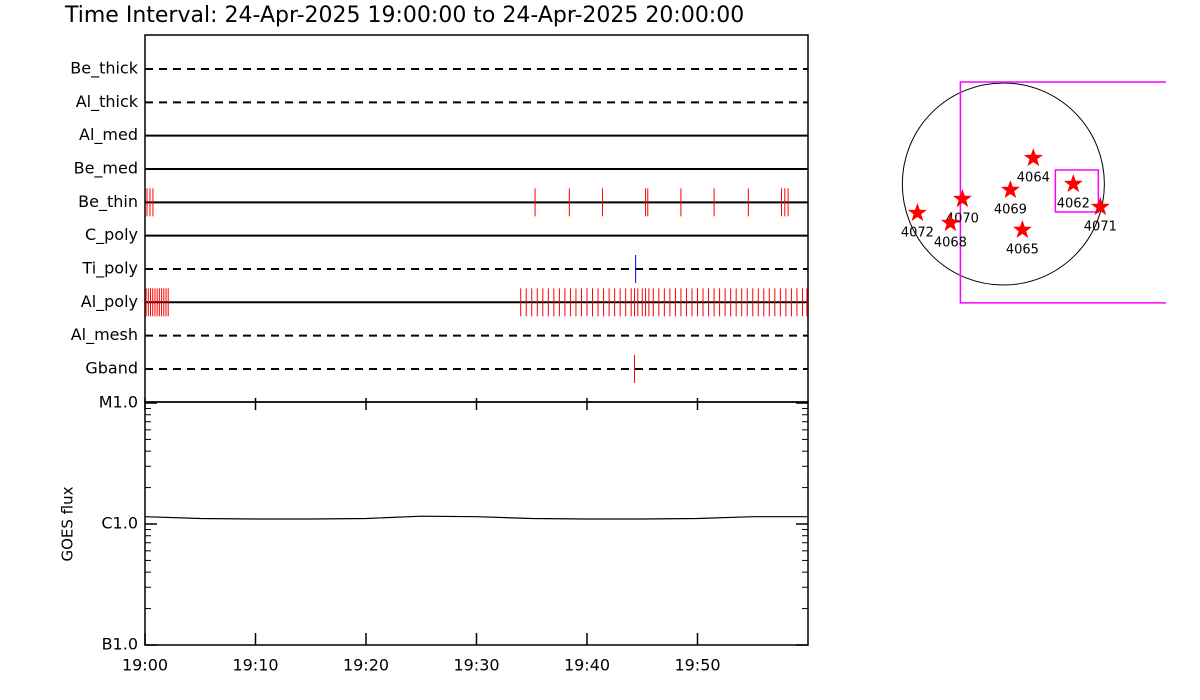 Image resolution: width=1200 pixels, height=700 pixels. Describe the element at coordinates (476, 665) in the screenshot. I see `x-tick-label: 19:30` at that location.